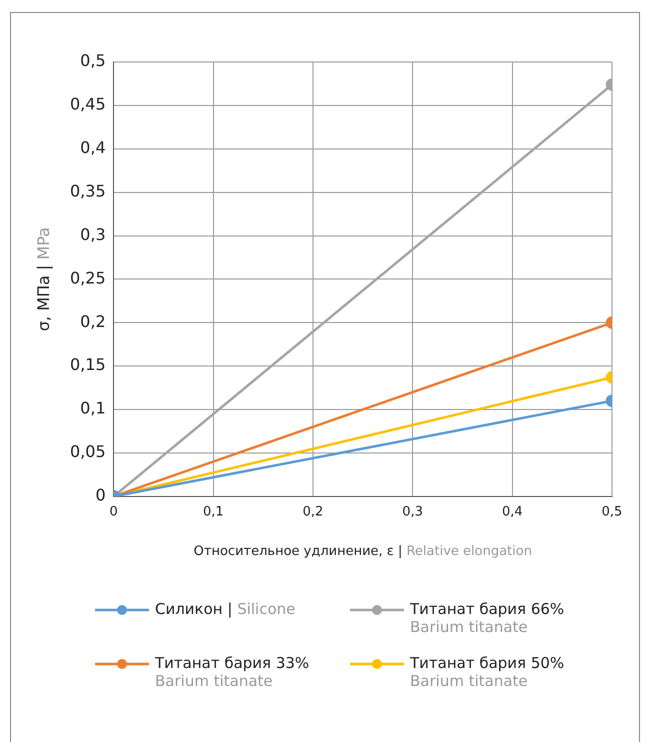 The image size is (652, 742). I want to click on legend-label: Титанат бария 50% Barium titanate, so click(487, 672).